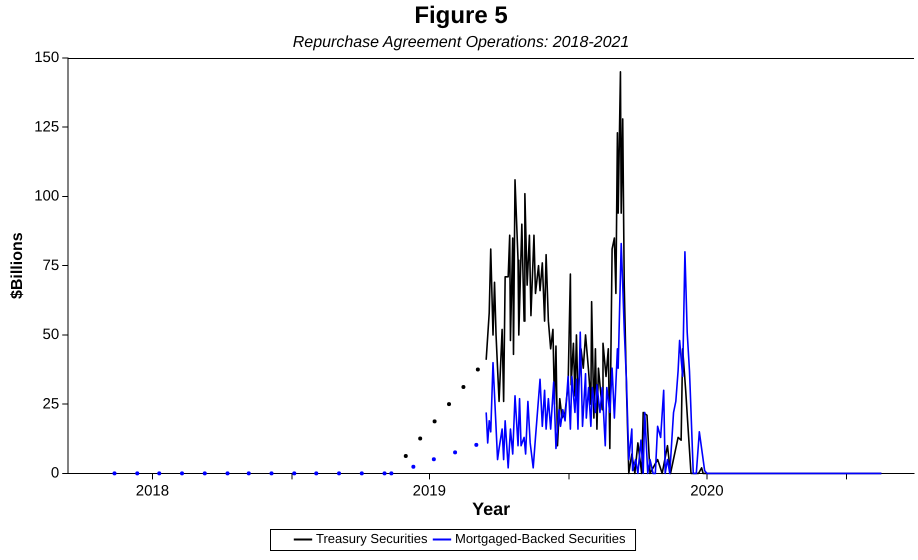 The width and height of the screenshot is (918, 560). Describe the element at coordinates (153, 491) in the screenshot. I see `x-tick-label: 2018` at that location.